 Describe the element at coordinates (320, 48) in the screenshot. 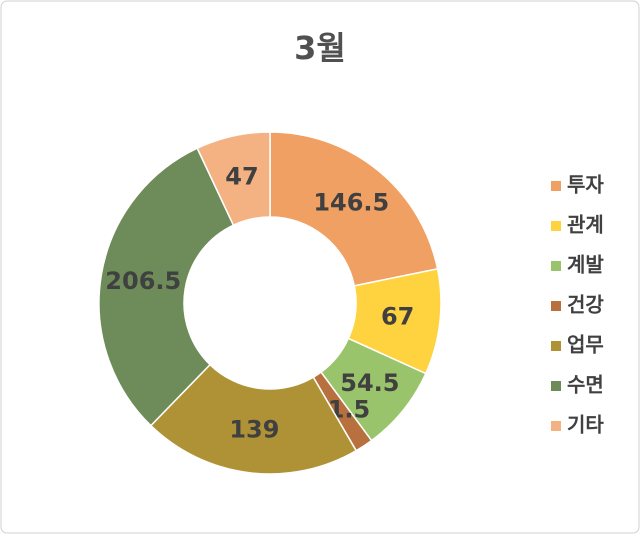

I see `chart-title: 3월` at that location.